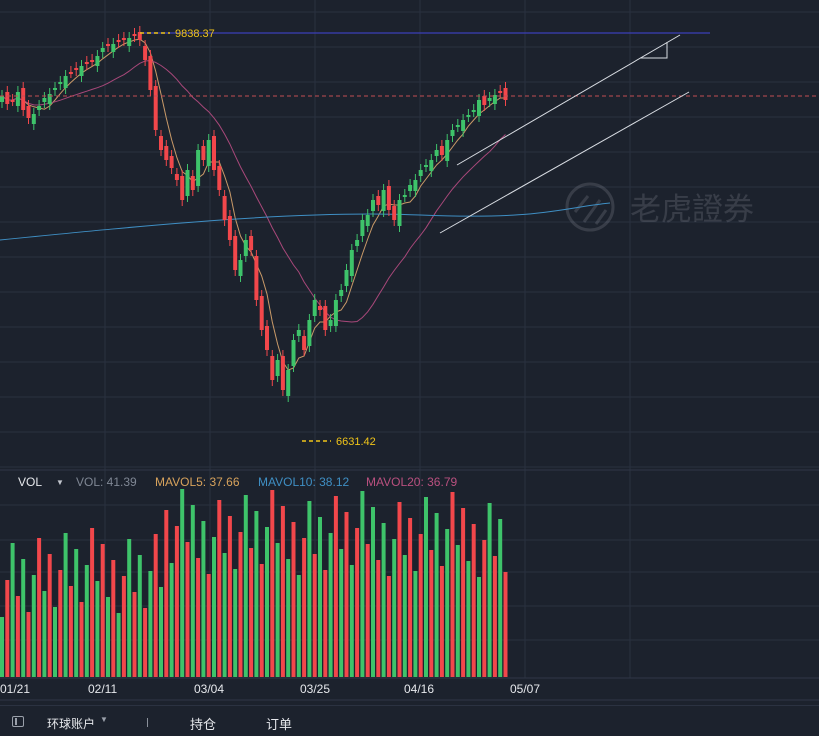 The height and width of the screenshot is (736, 819). Describe the element at coordinates (279, 724) in the screenshot. I see `tab-orders: 订单` at that location.